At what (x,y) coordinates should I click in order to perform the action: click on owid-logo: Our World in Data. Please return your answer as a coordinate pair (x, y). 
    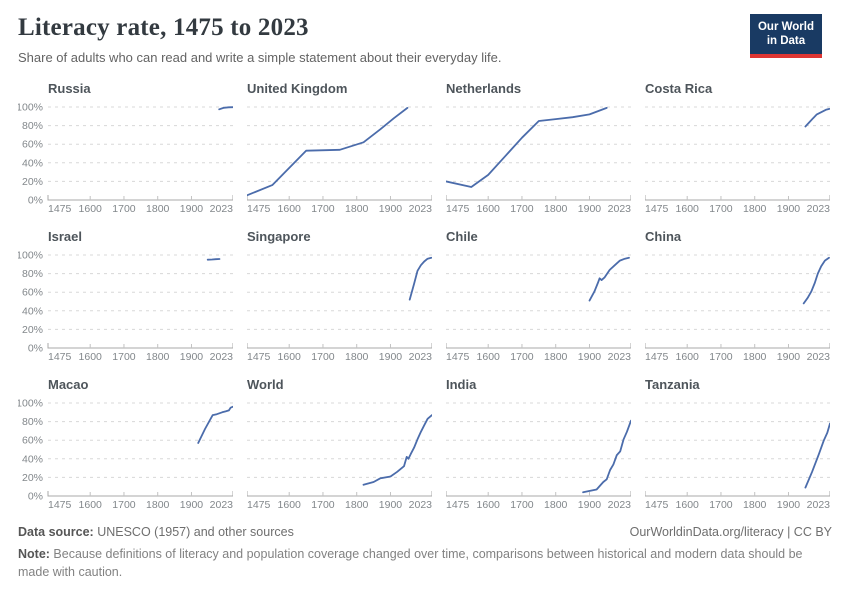
    Looking at the image, I should click on (785, 36).